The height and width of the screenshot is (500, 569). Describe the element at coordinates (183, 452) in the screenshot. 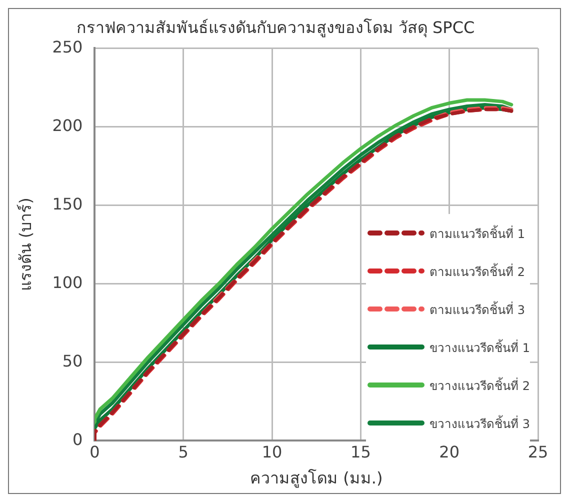

I see `x-tick-label: 5` at that location.